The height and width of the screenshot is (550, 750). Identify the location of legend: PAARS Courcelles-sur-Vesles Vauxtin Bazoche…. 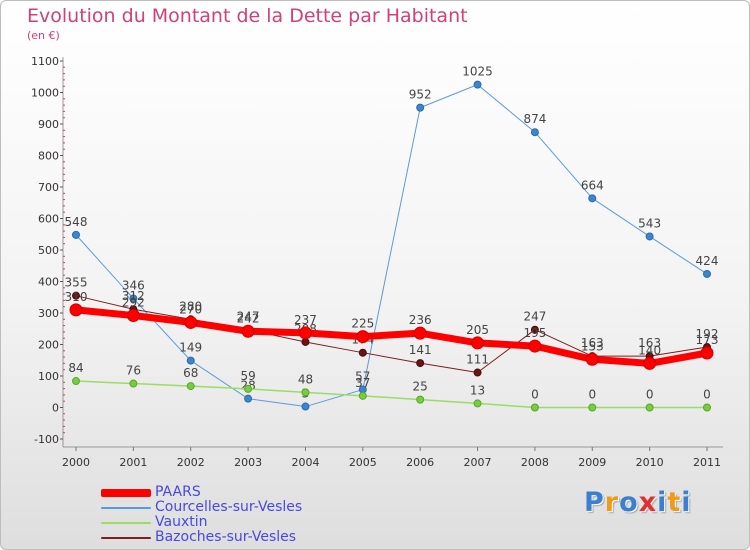
(231, 514).